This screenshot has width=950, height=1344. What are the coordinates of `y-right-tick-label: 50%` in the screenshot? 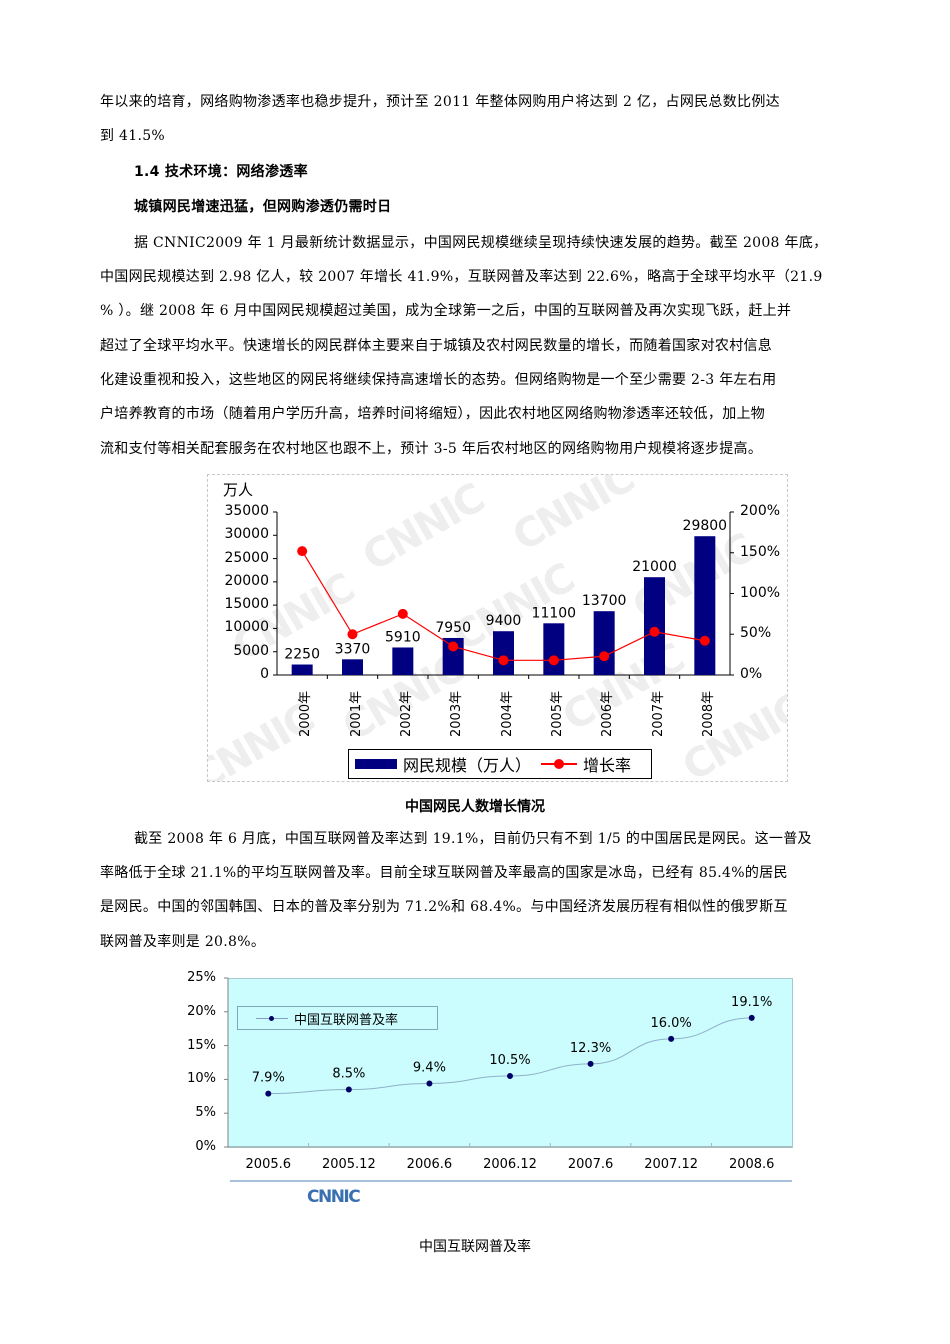 It's located at (756, 633).